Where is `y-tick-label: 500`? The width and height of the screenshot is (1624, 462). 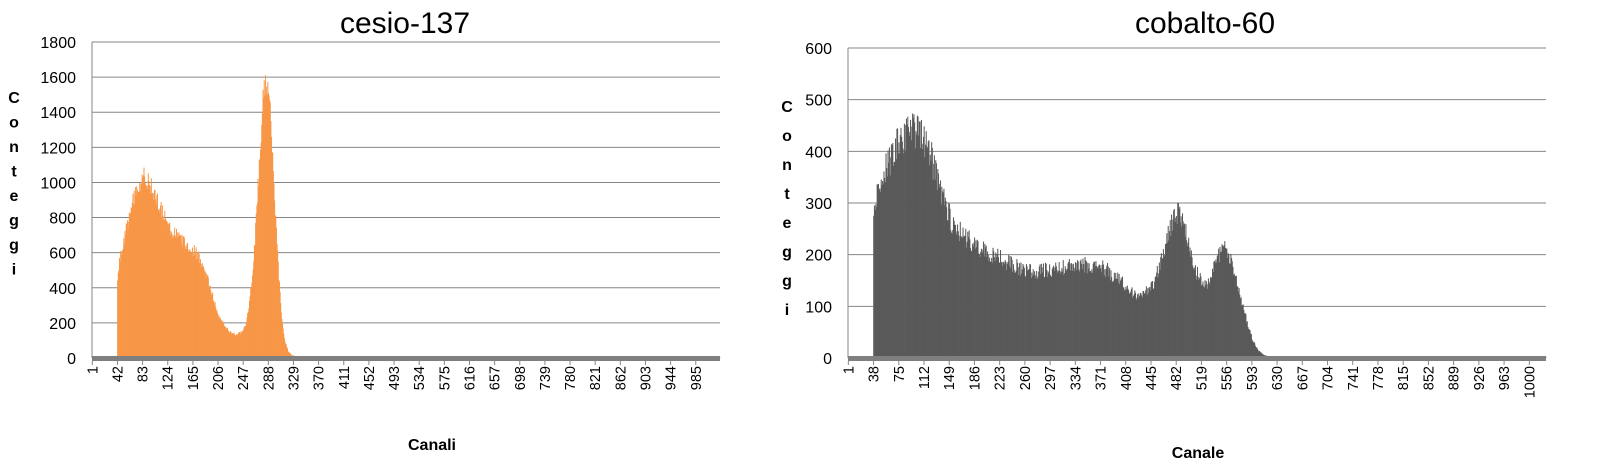 y-tick-label: 500 is located at coordinates (818, 101).